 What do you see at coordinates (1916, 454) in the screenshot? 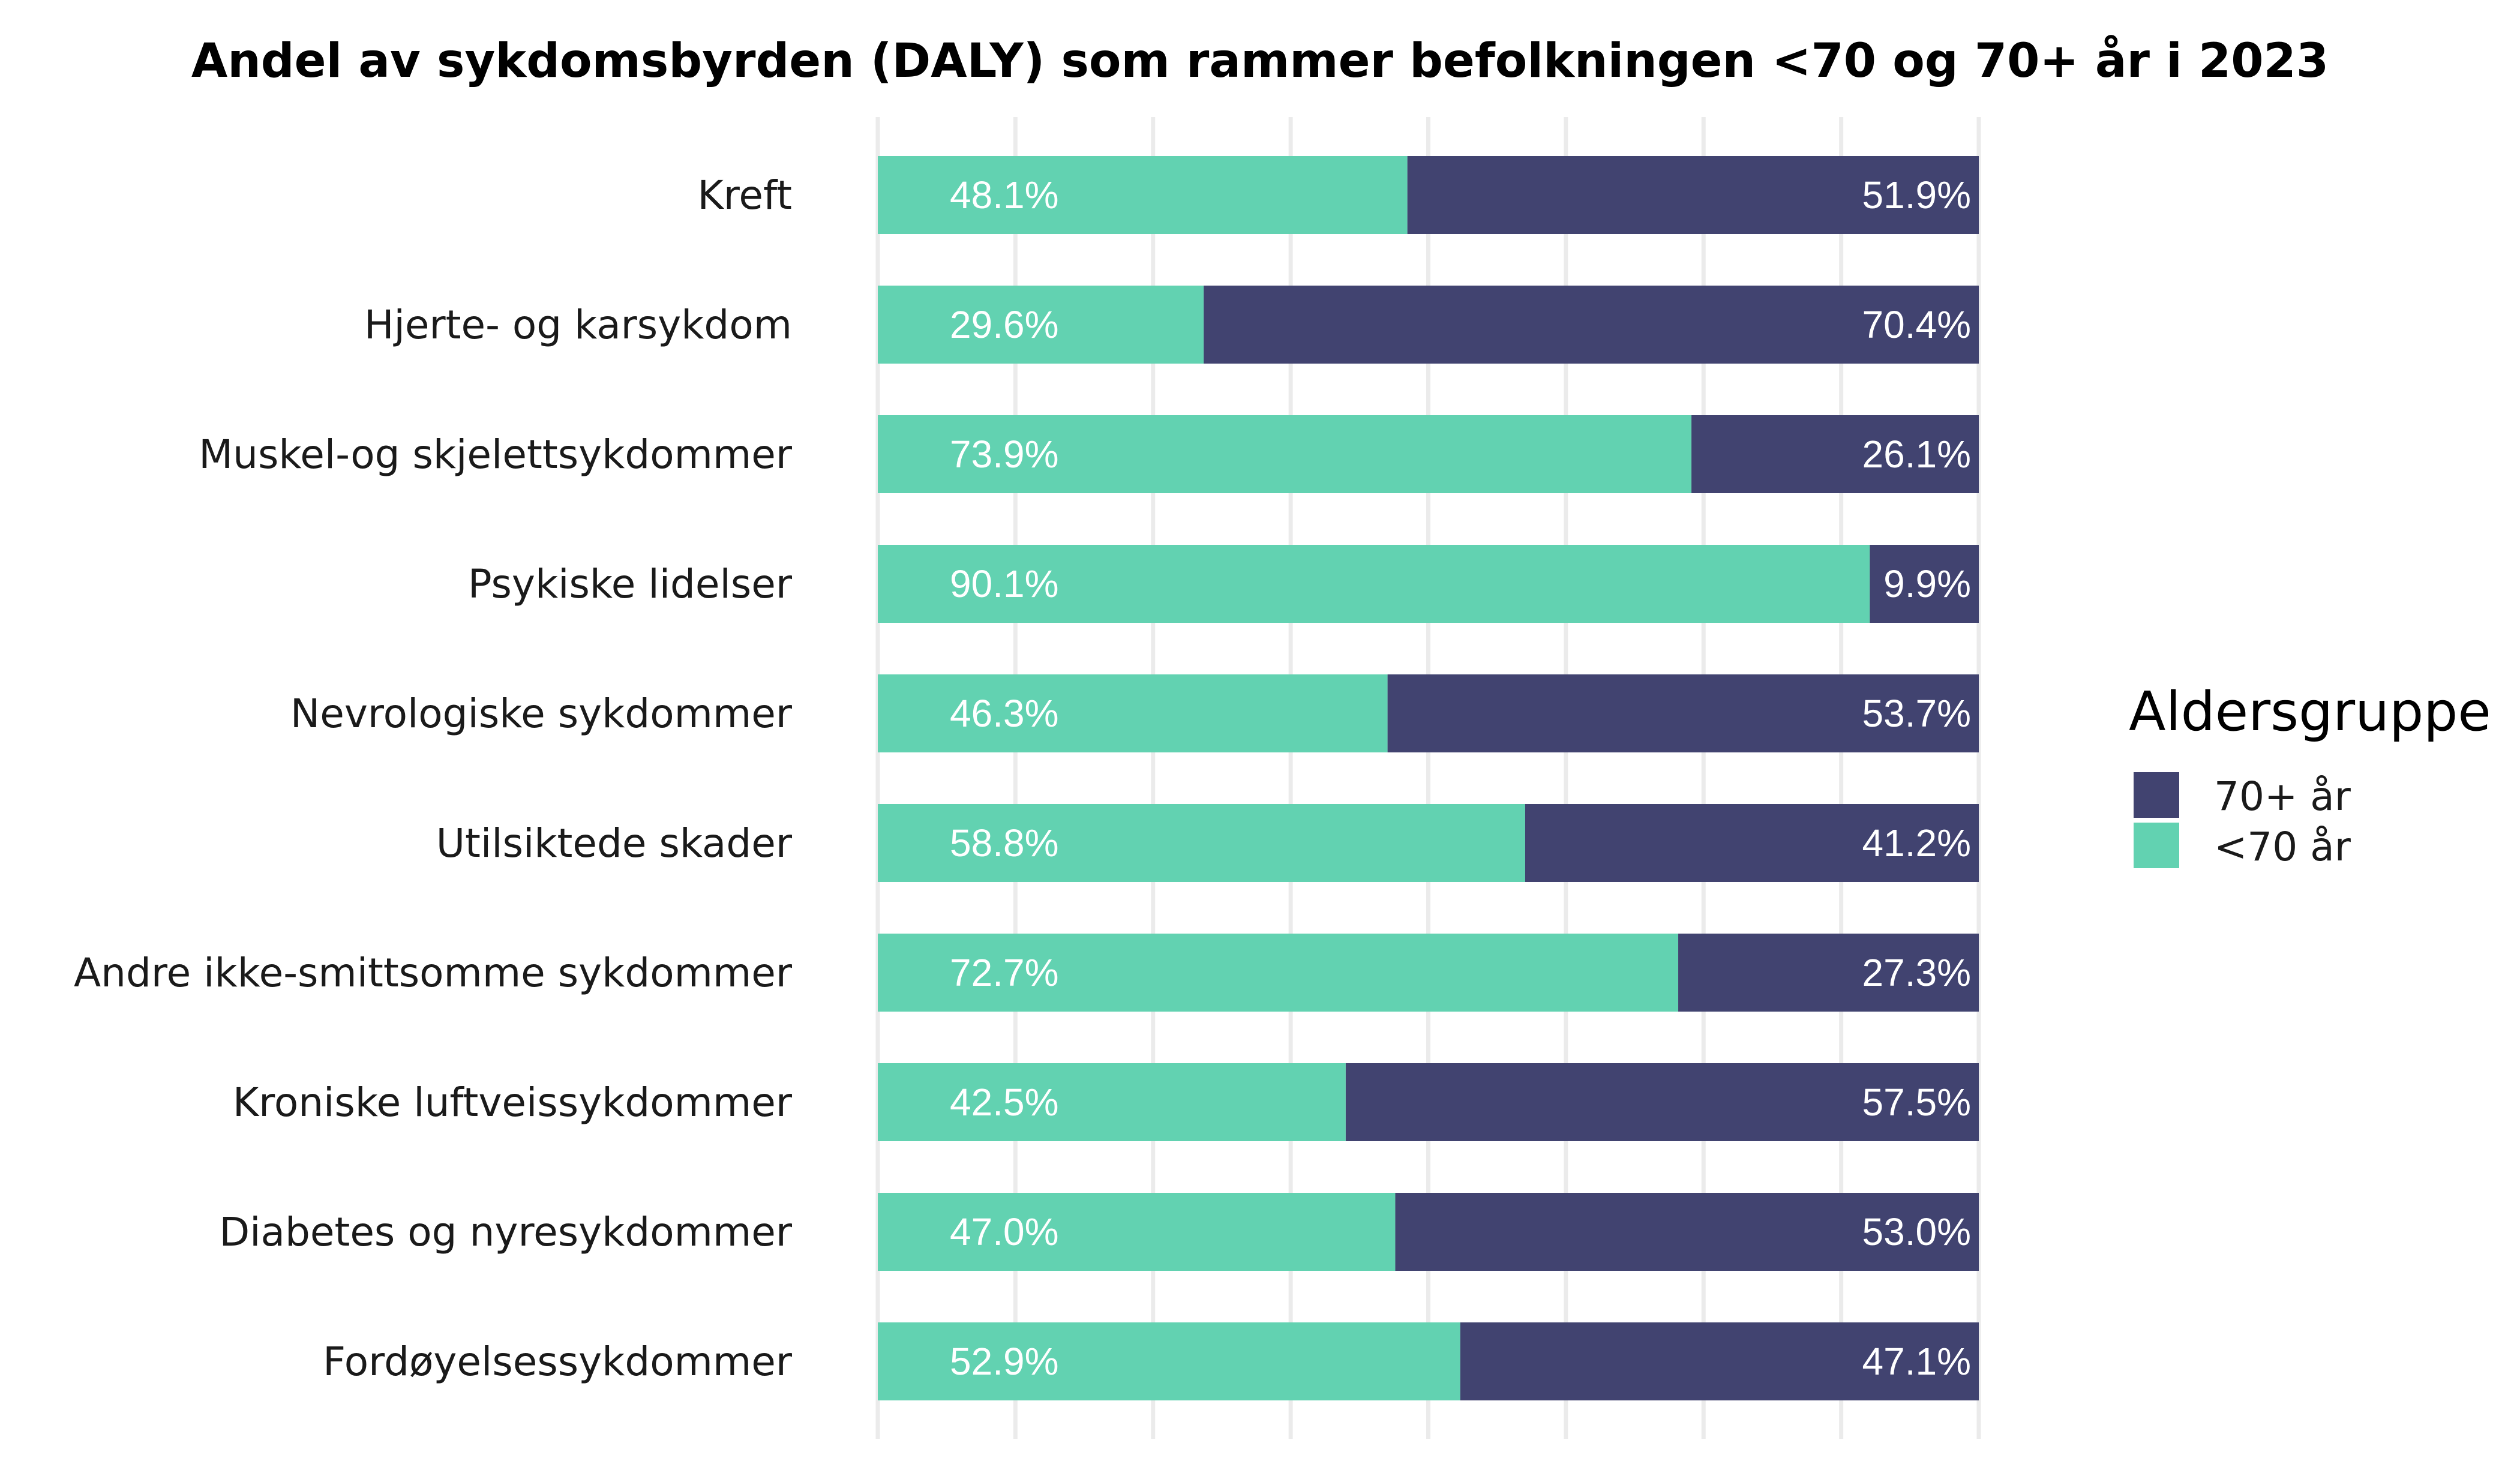
I see `value-label-70plus: 26.1%` at bounding box center [1916, 454].